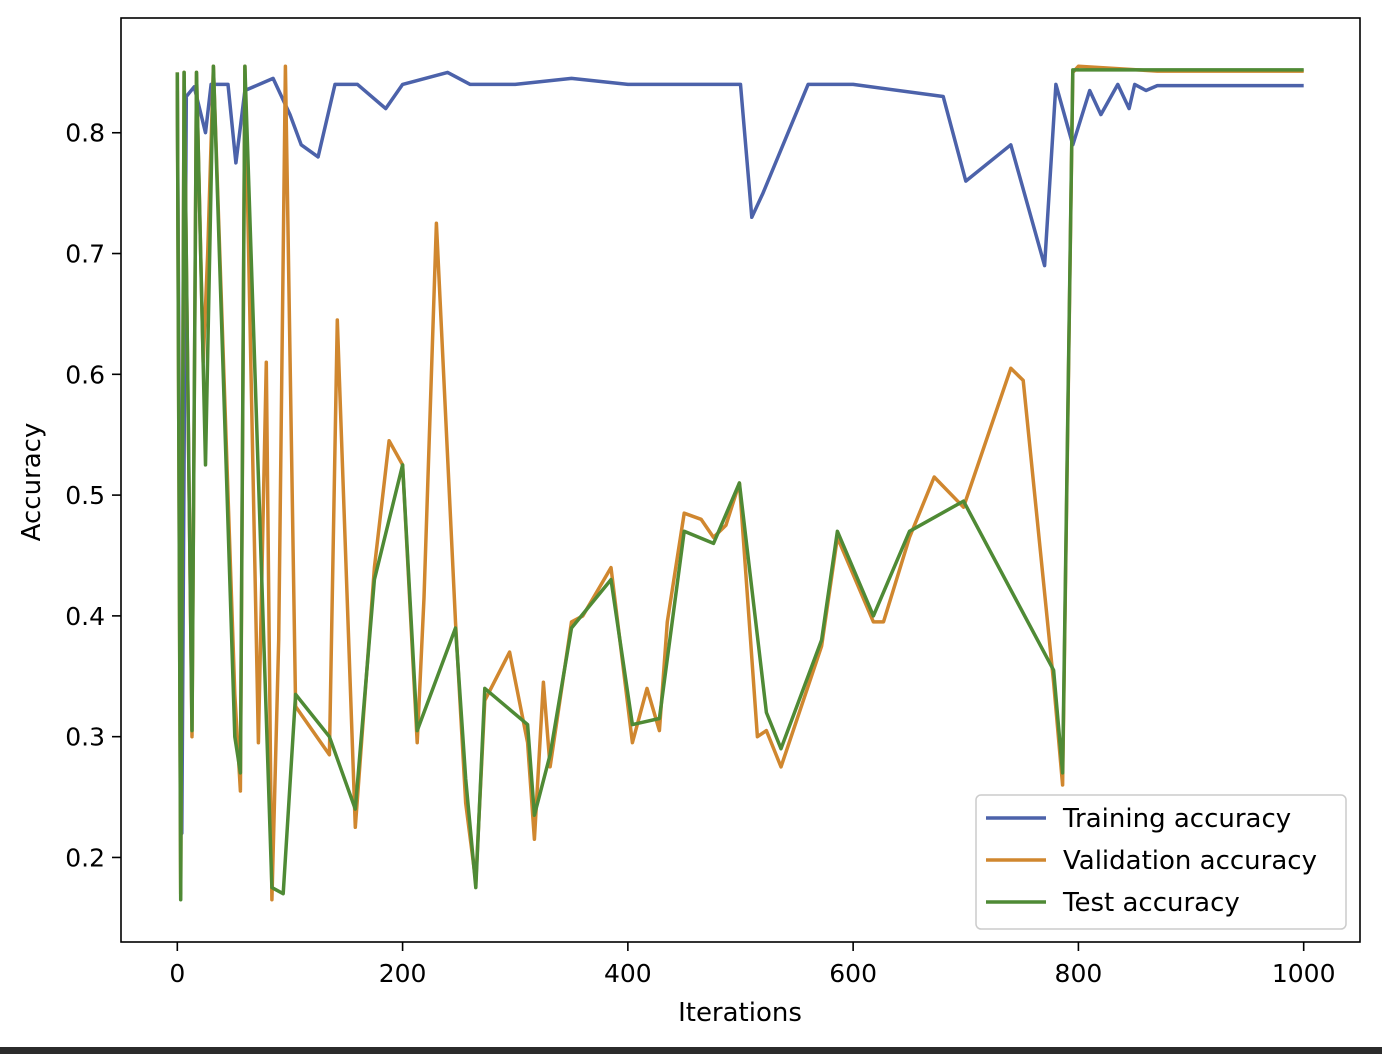 This screenshot has height=1054, width=1382. Describe the element at coordinates (85, 254) in the screenshot. I see `y-tick-label: 0.7` at that location.